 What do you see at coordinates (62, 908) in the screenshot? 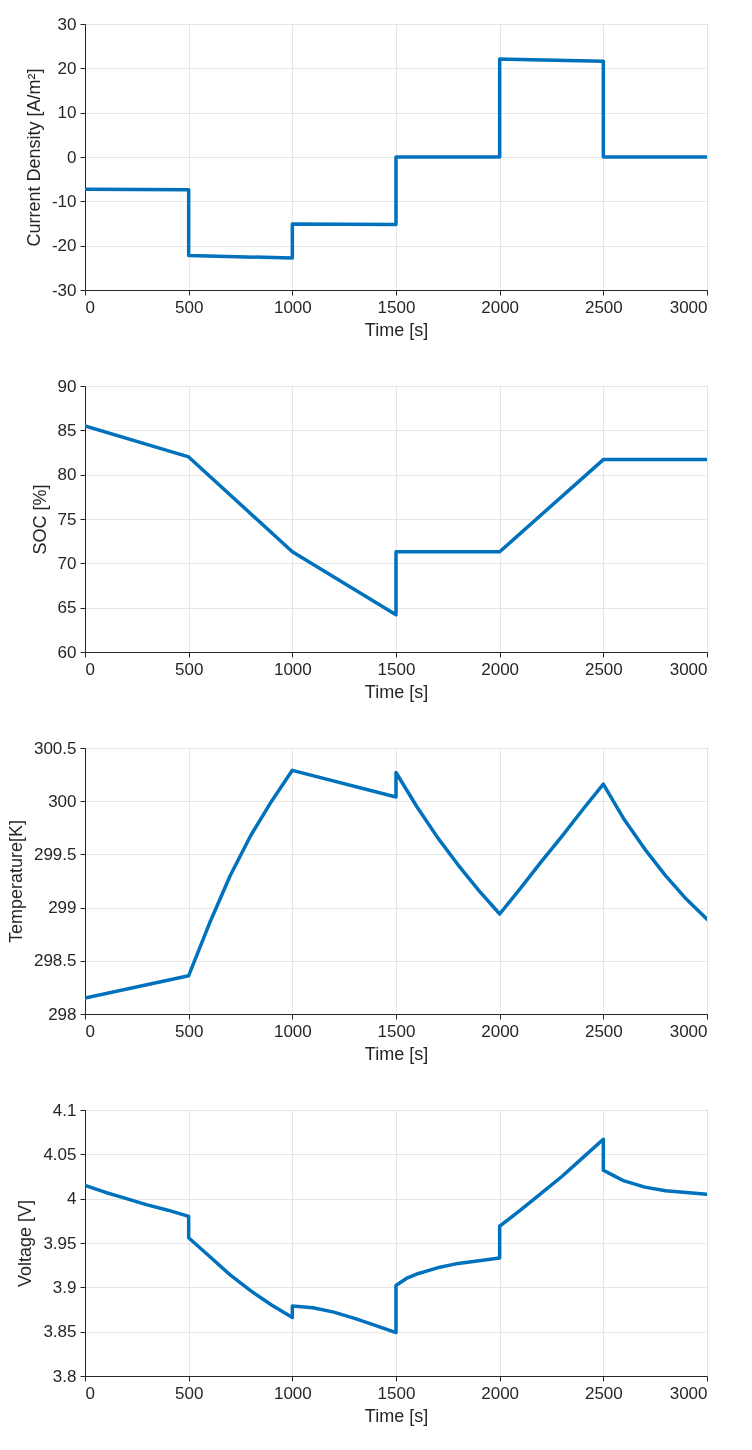
I see `y-tick-label: 299` at bounding box center [62, 908].